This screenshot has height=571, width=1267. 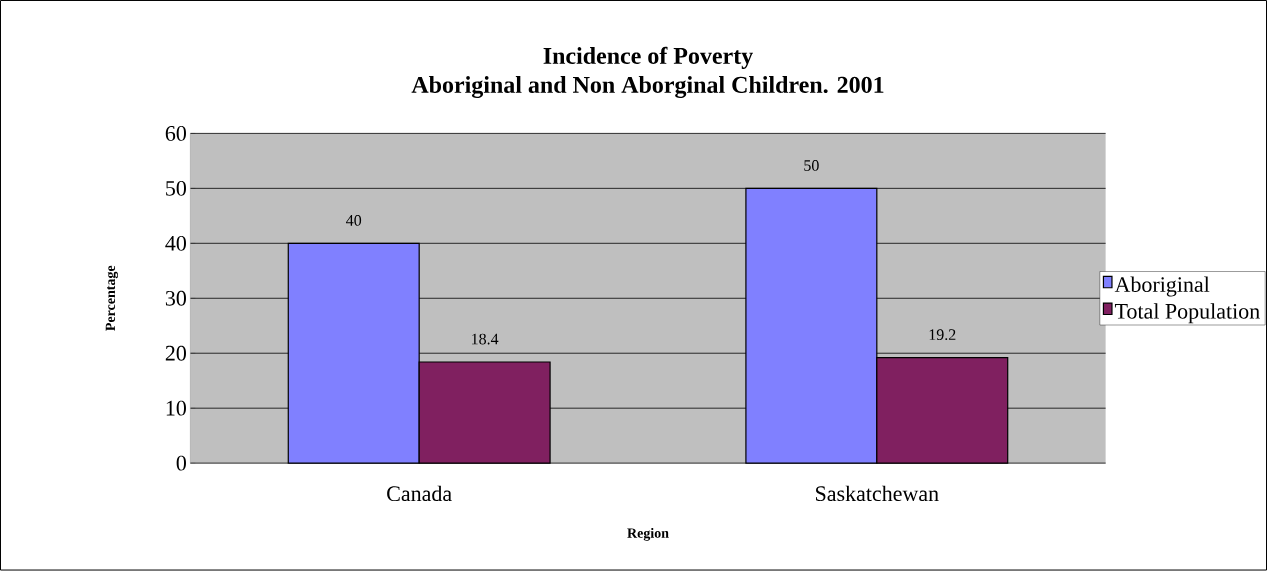 I want to click on y-axis-title: Percentage, so click(x=112, y=298).